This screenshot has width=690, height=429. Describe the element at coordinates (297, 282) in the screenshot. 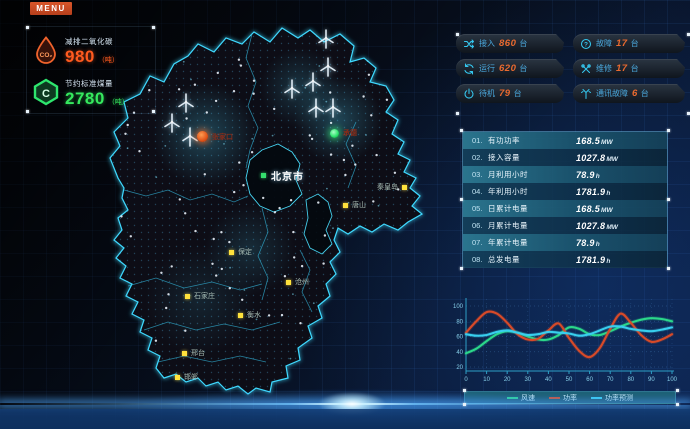

I see `city-marker-cangzhou: 沧州` at that location.